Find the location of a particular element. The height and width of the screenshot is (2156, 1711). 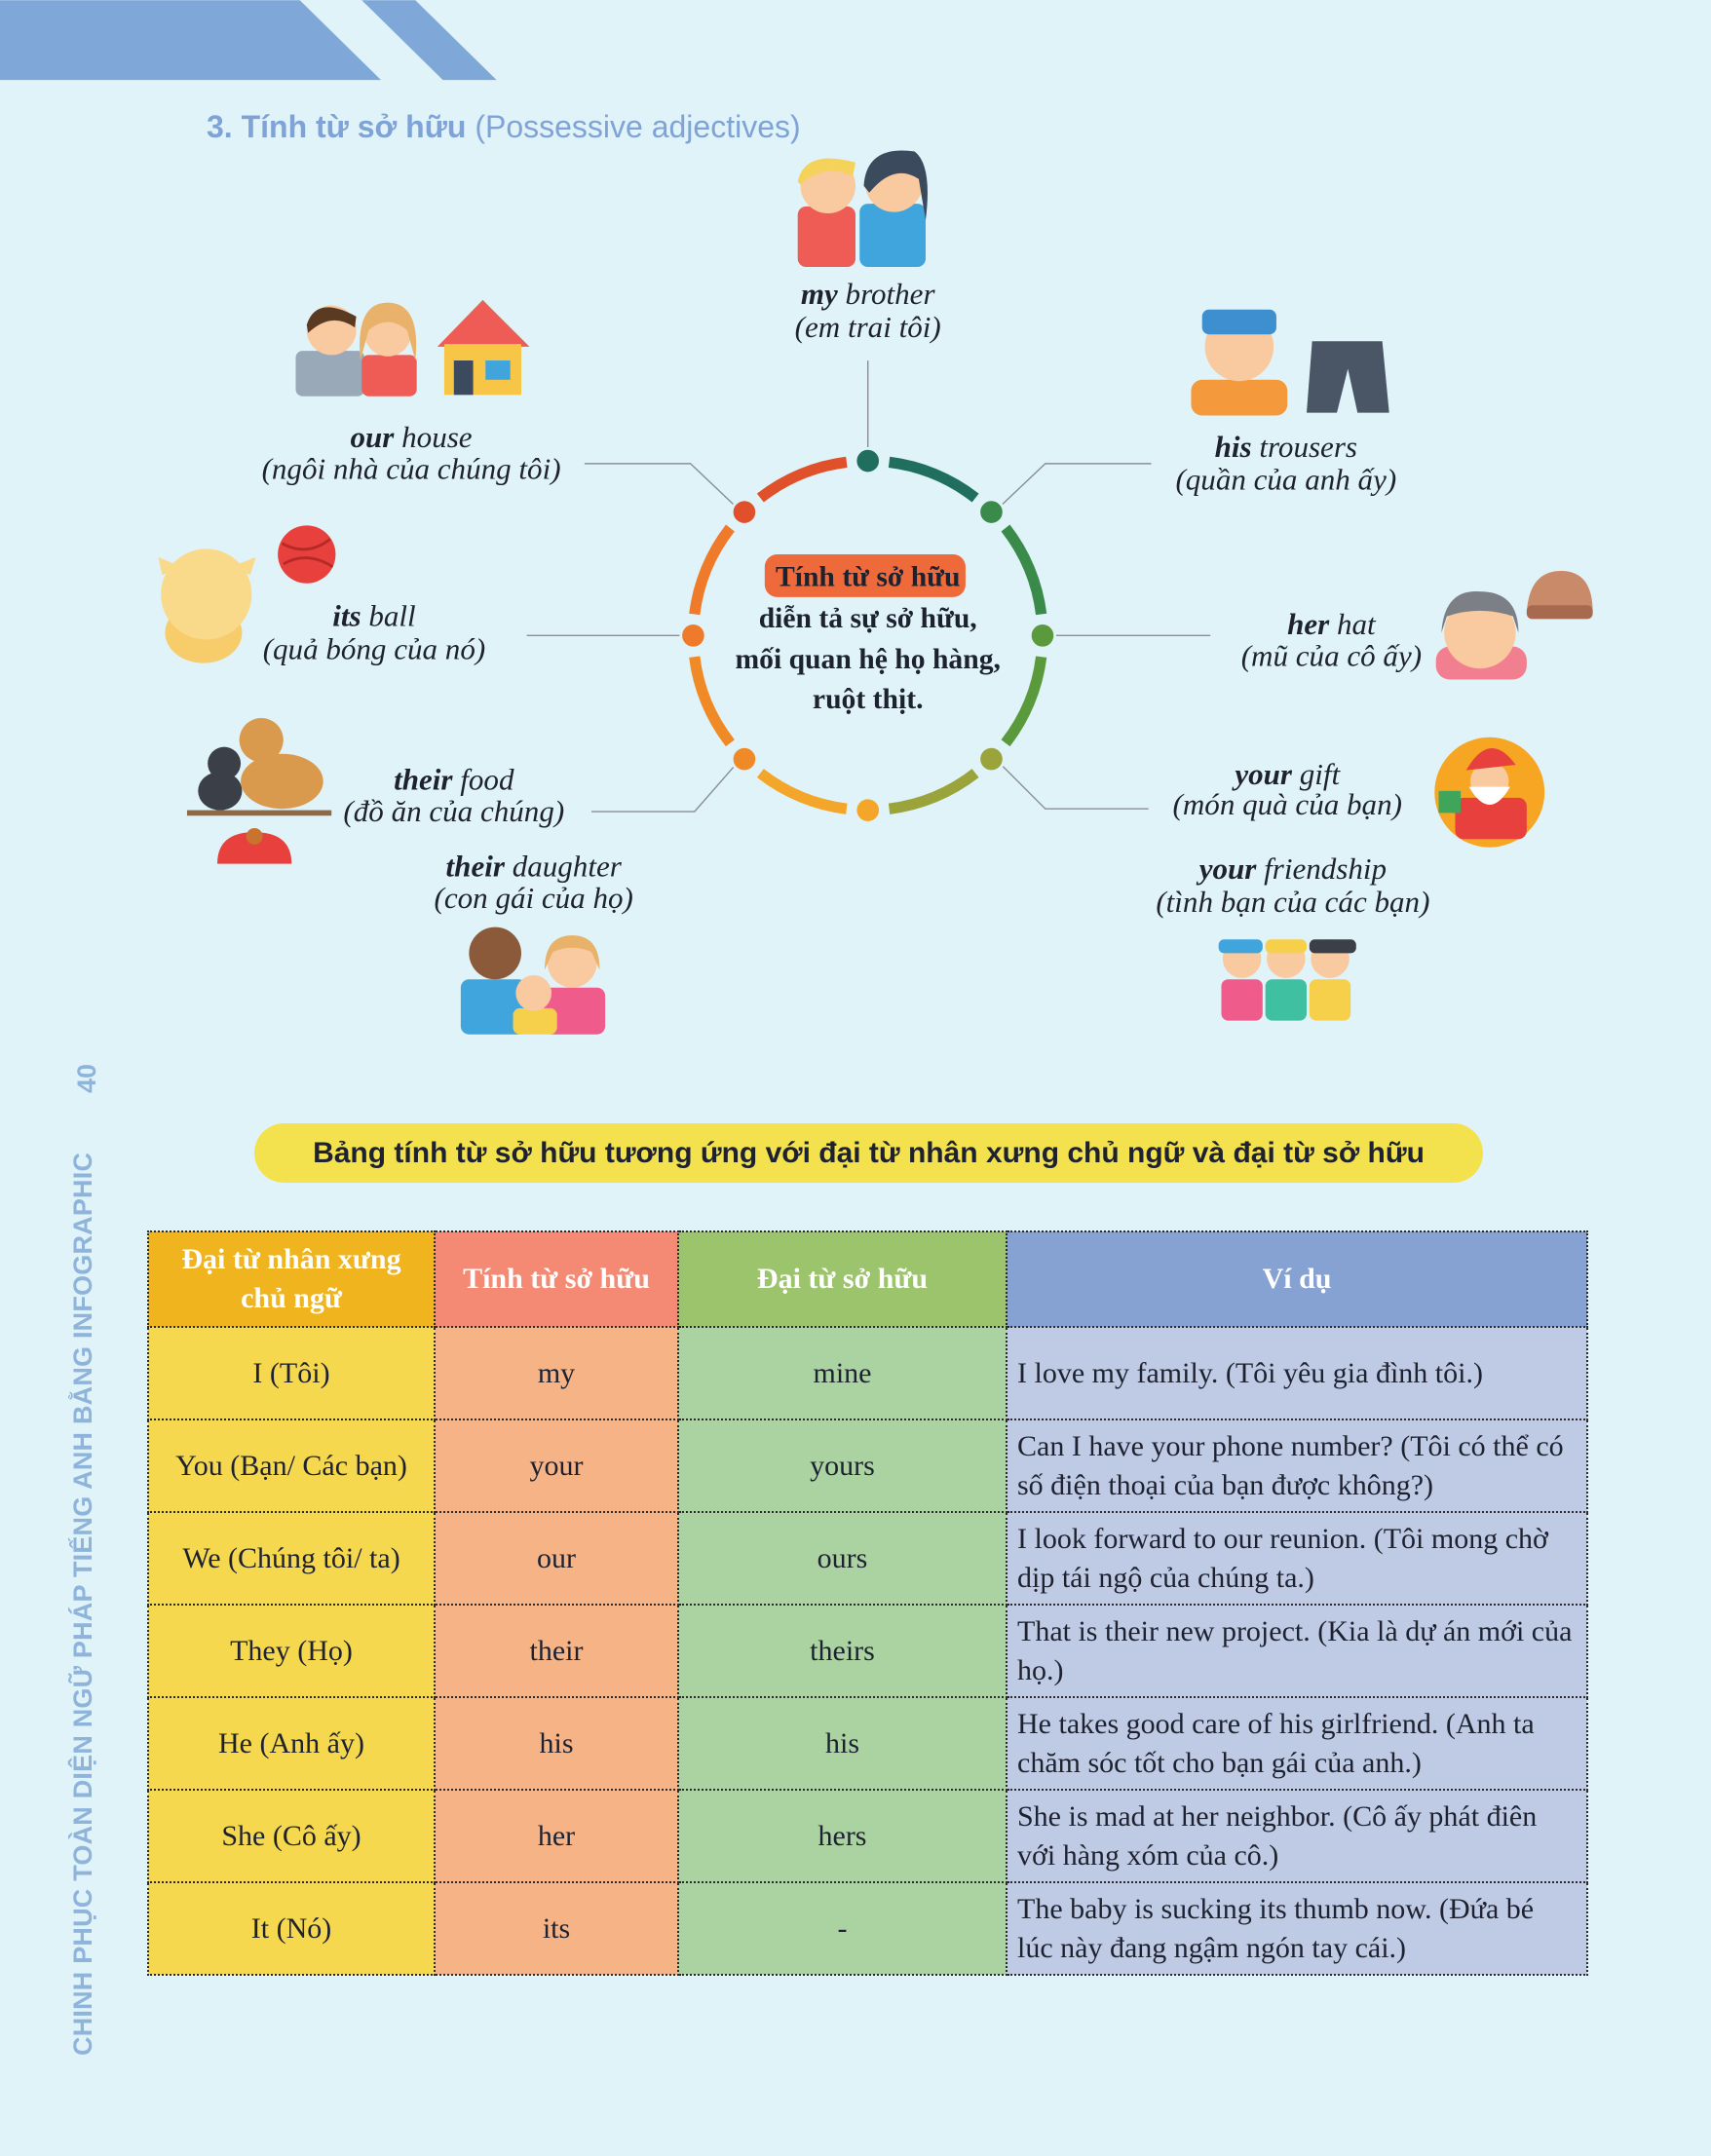

svg-text: my brother is located at coordinates (869, 294).